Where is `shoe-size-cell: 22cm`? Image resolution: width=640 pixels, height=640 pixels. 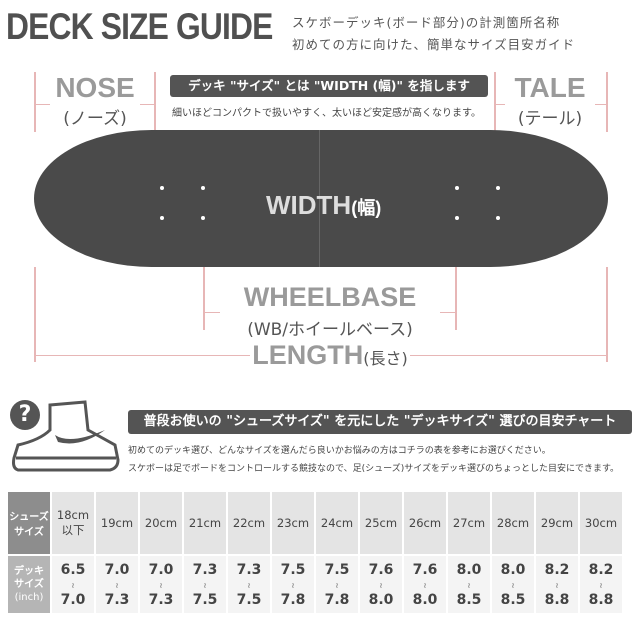 shoe-size-cell: 22cm is located at coordinates (249, 523).